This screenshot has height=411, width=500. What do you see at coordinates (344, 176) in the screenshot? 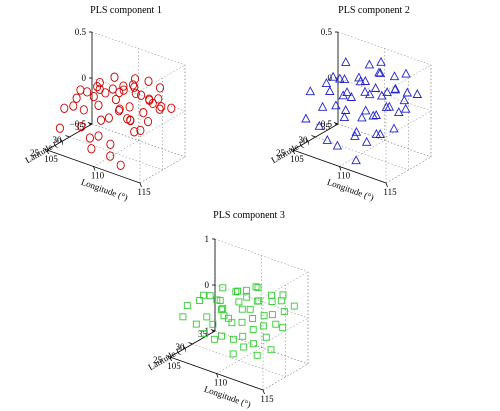
I see `x-tick-label: 110` at bounding box center [344, 176].